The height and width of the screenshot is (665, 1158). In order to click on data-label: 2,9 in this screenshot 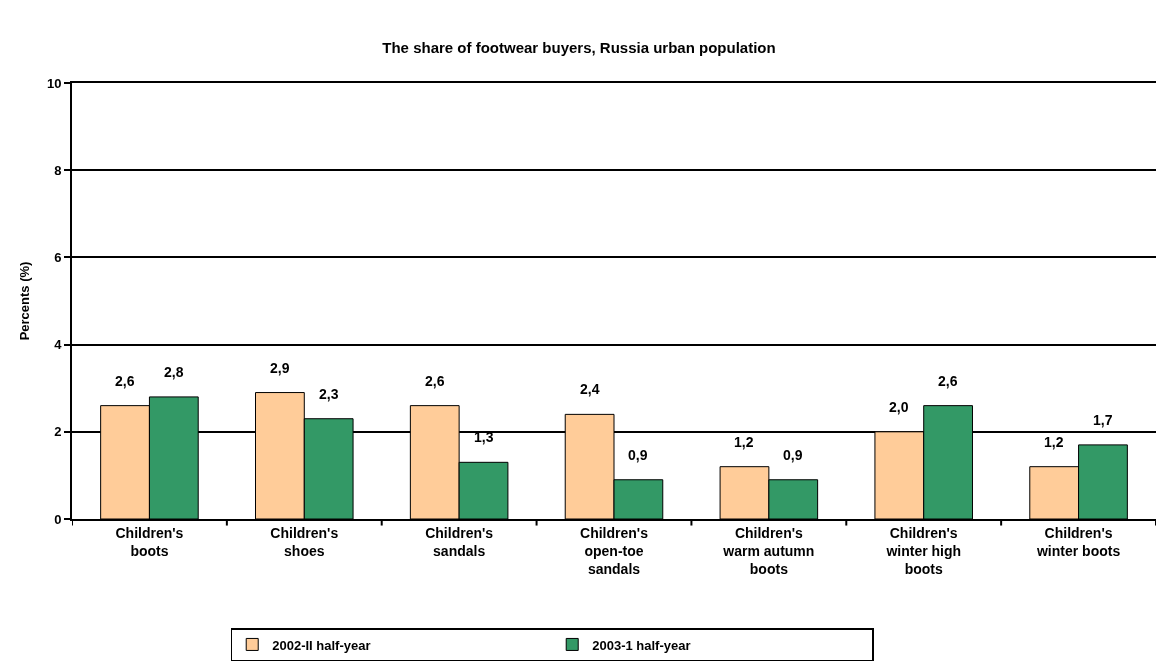, I will do `click(280, 368)`.